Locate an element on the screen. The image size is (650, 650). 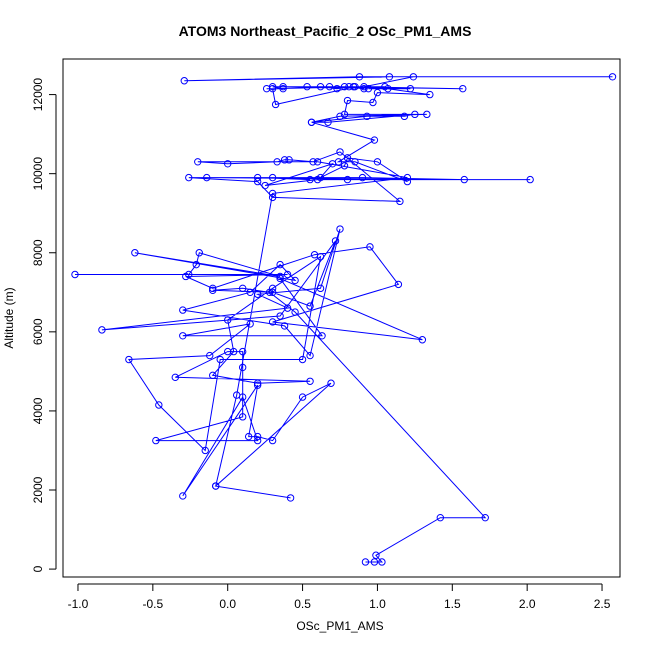
y-tick-label: 4000 is located at coordinates (38, 410).